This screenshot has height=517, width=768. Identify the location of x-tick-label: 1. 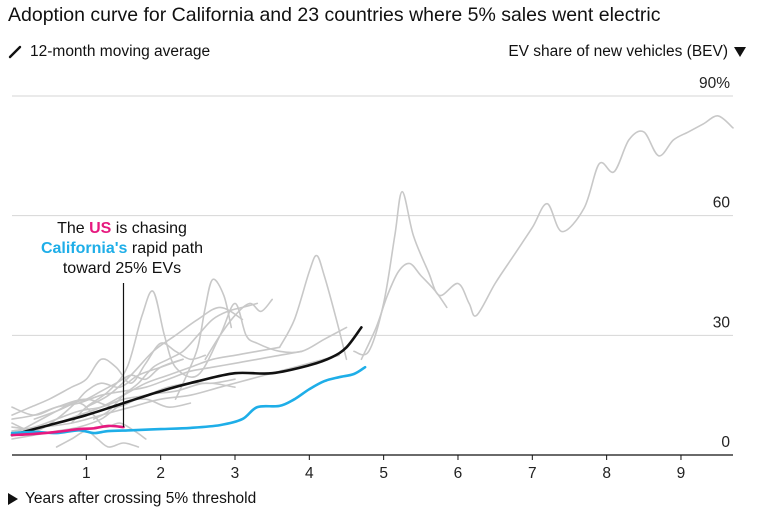
(86, 473).